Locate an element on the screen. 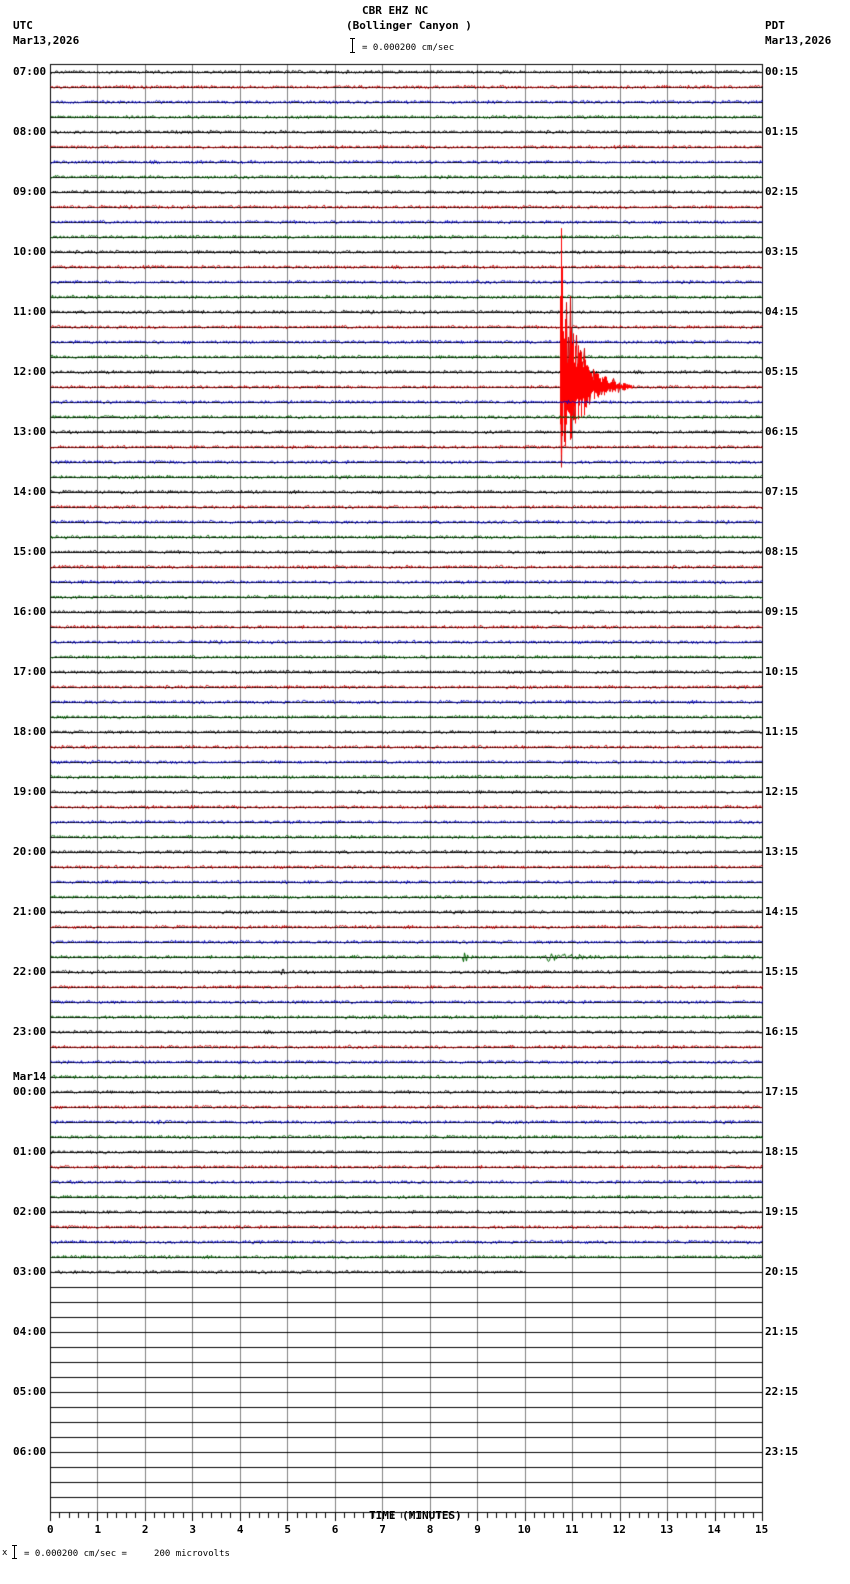 The height and width of the screenshot is (1584, 850). right-time-label: 17:15 is located at coordinates (782, 1091).